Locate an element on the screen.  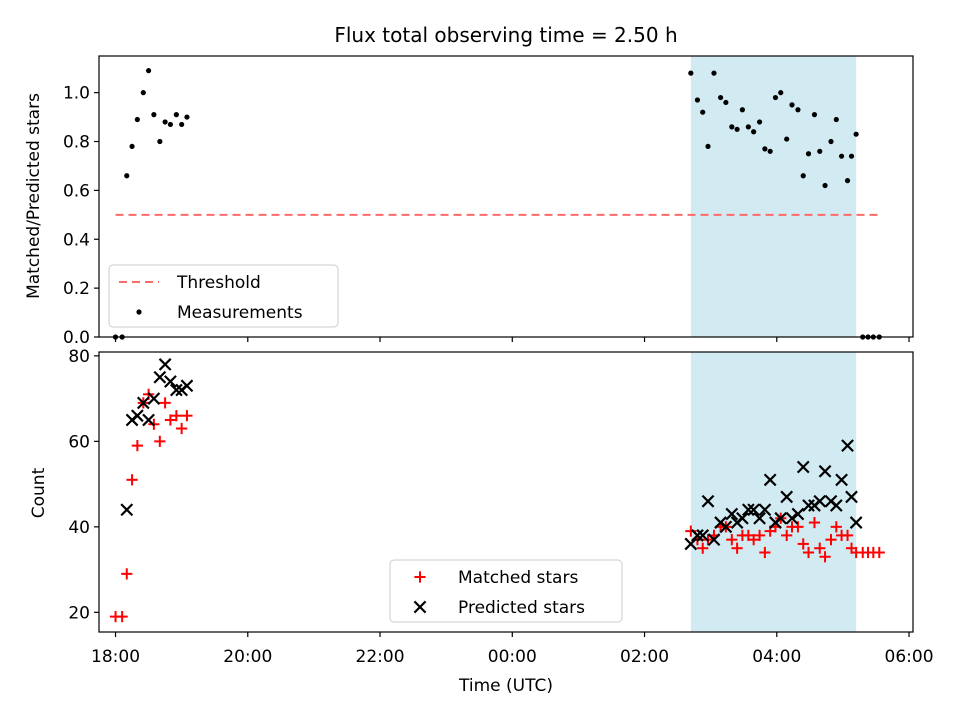
legend-label: Matched stars is located at coordinates (518, 578).